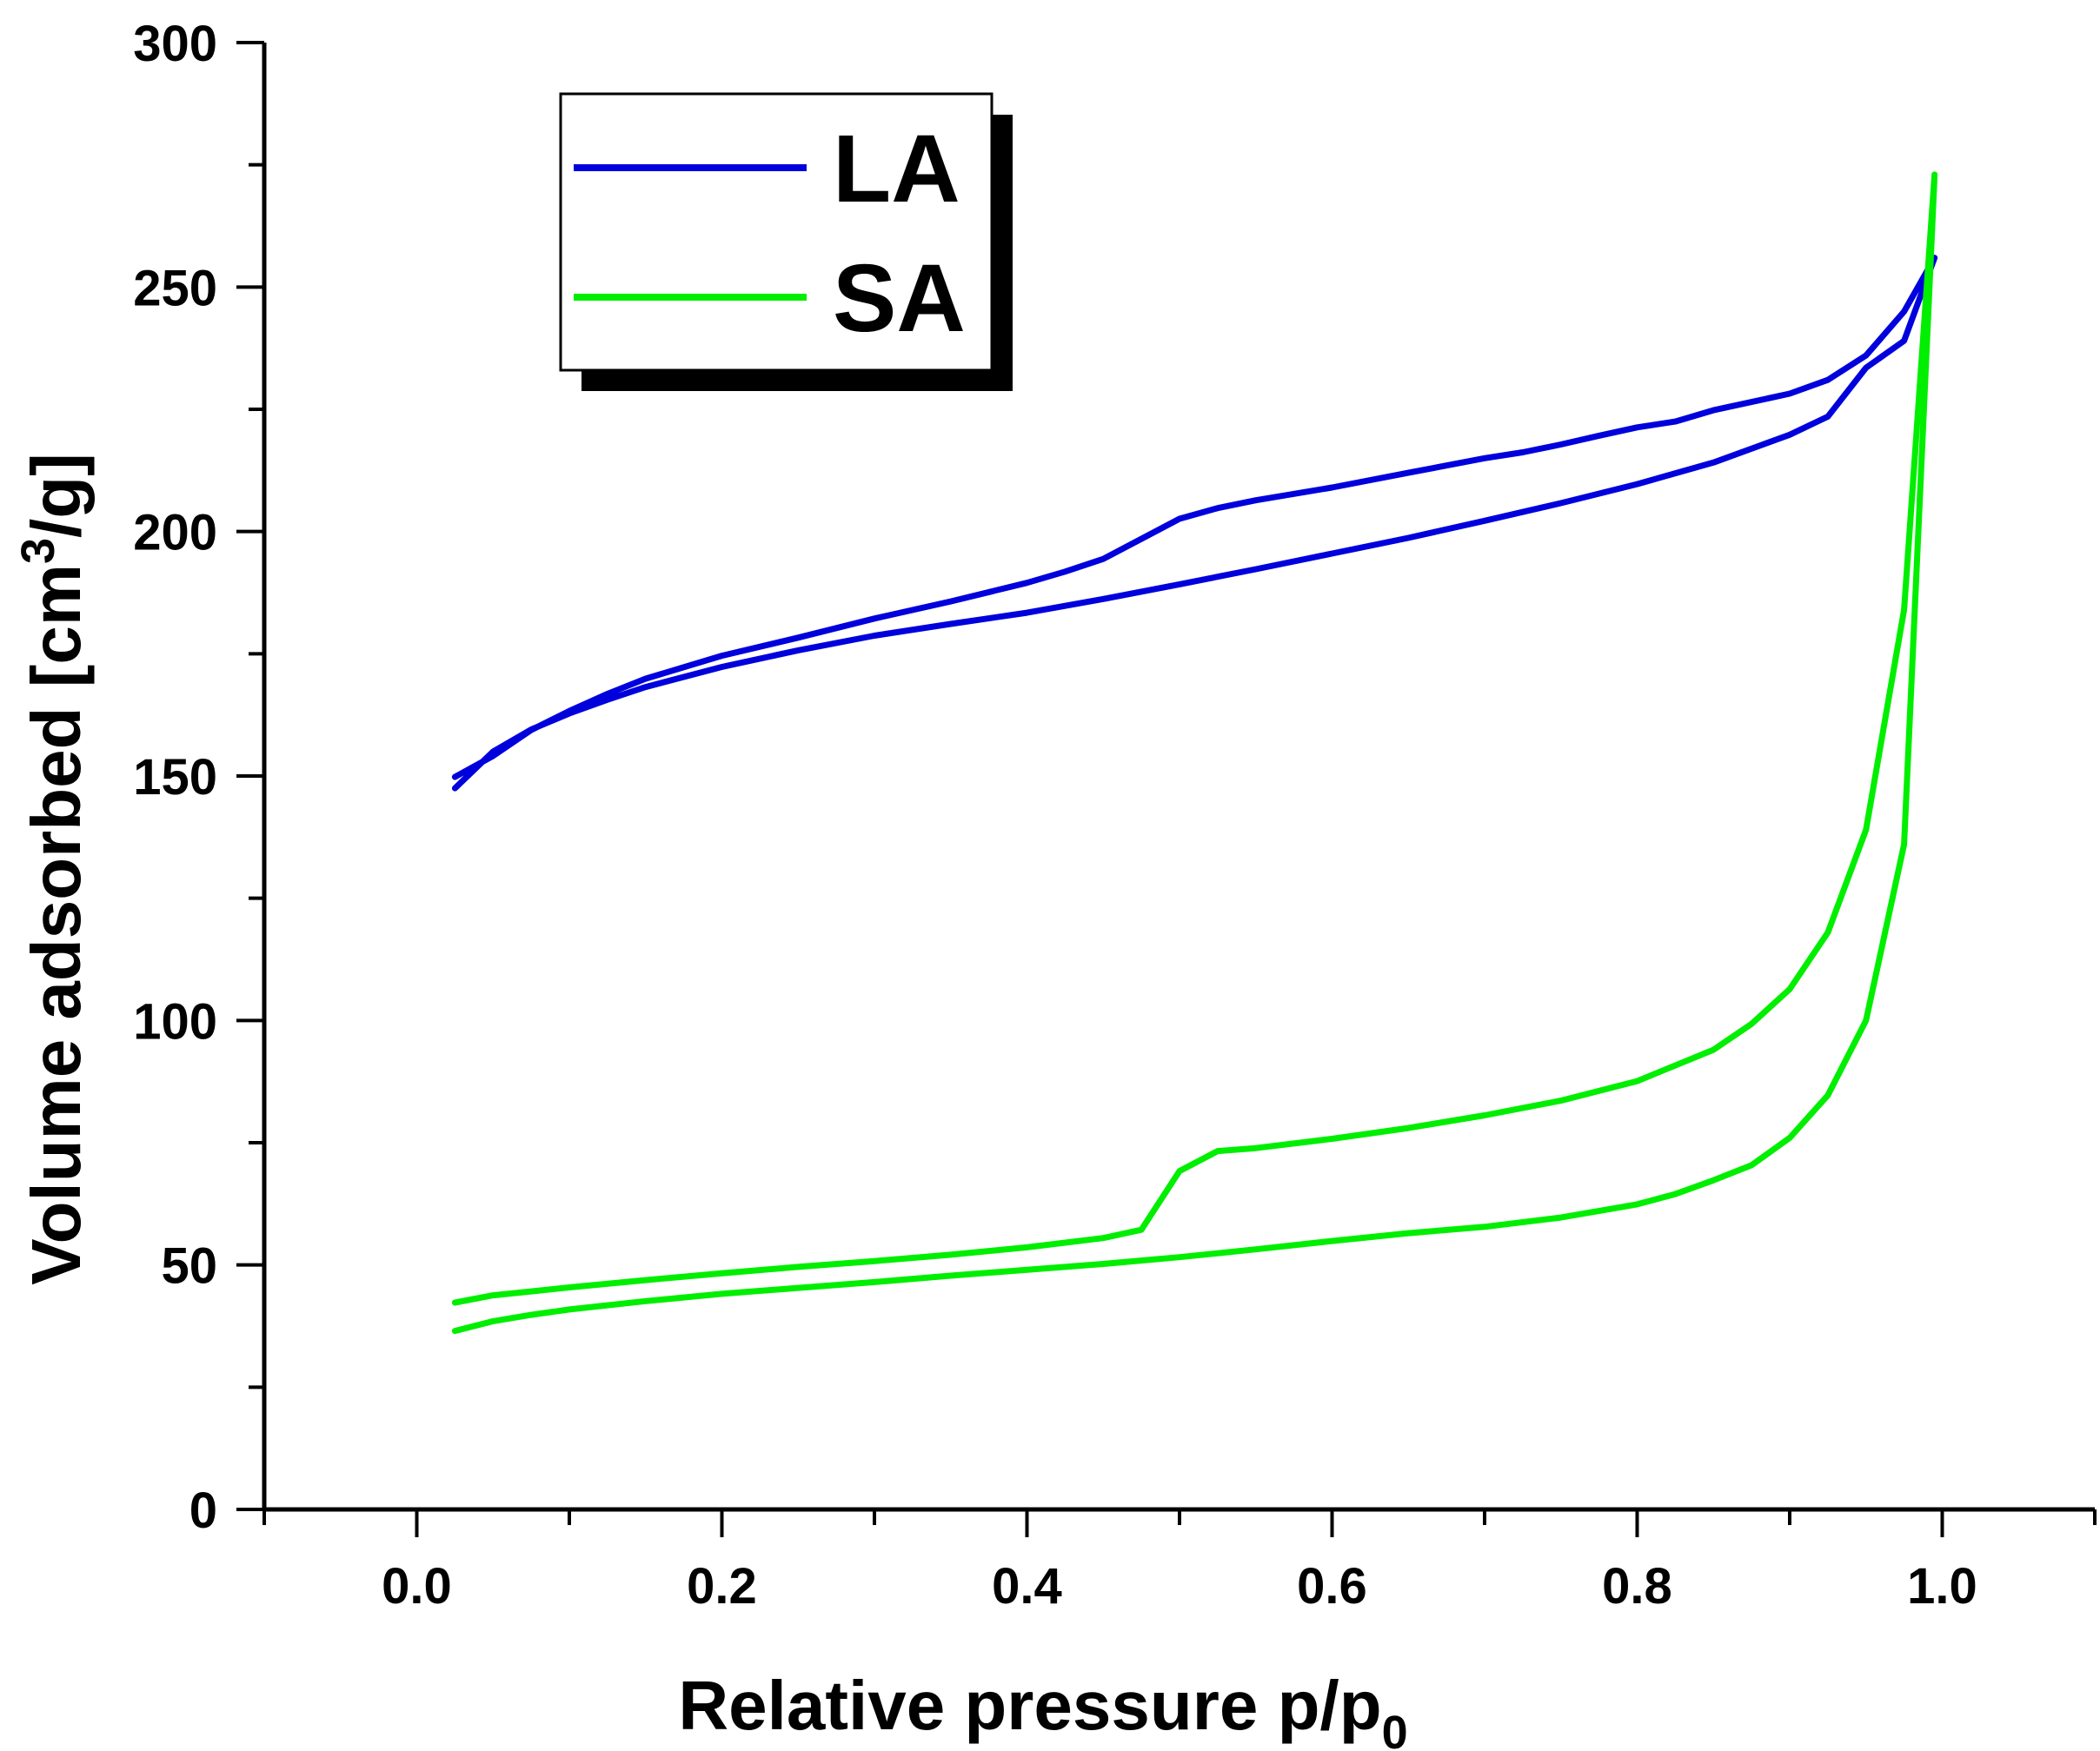 The width and height of the screenshot is (2100, 1751). Describe the element at coordinates (38, 551) in the screenshot. I see `y-axis-title-superscript: 3` at that location.